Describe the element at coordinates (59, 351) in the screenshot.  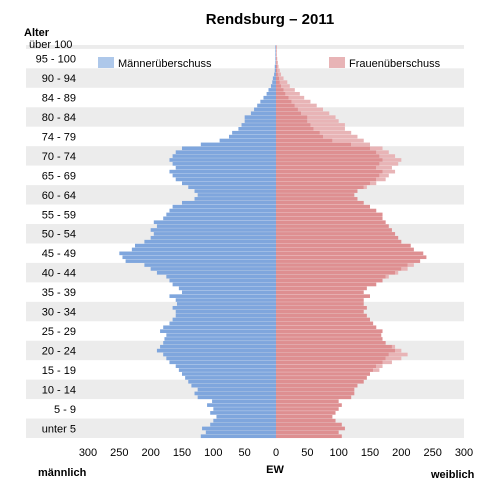
I see `age-group-label: 20 - 24` at that location.